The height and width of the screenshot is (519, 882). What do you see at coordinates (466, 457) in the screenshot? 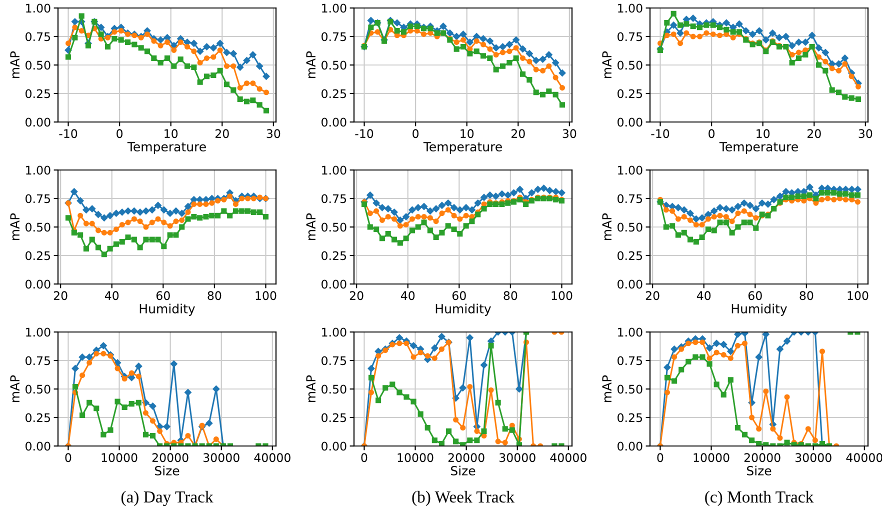
I see `x-tick-label: 20000` at bounding box center [466, 457].